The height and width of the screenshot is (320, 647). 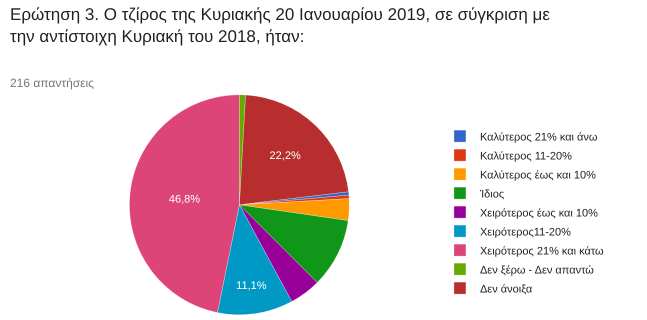 What do you see at coordinates (506, 289) in the screenshot?
I see `legend-label: Δεν άνοιξα` at bounding box center [506, 289].